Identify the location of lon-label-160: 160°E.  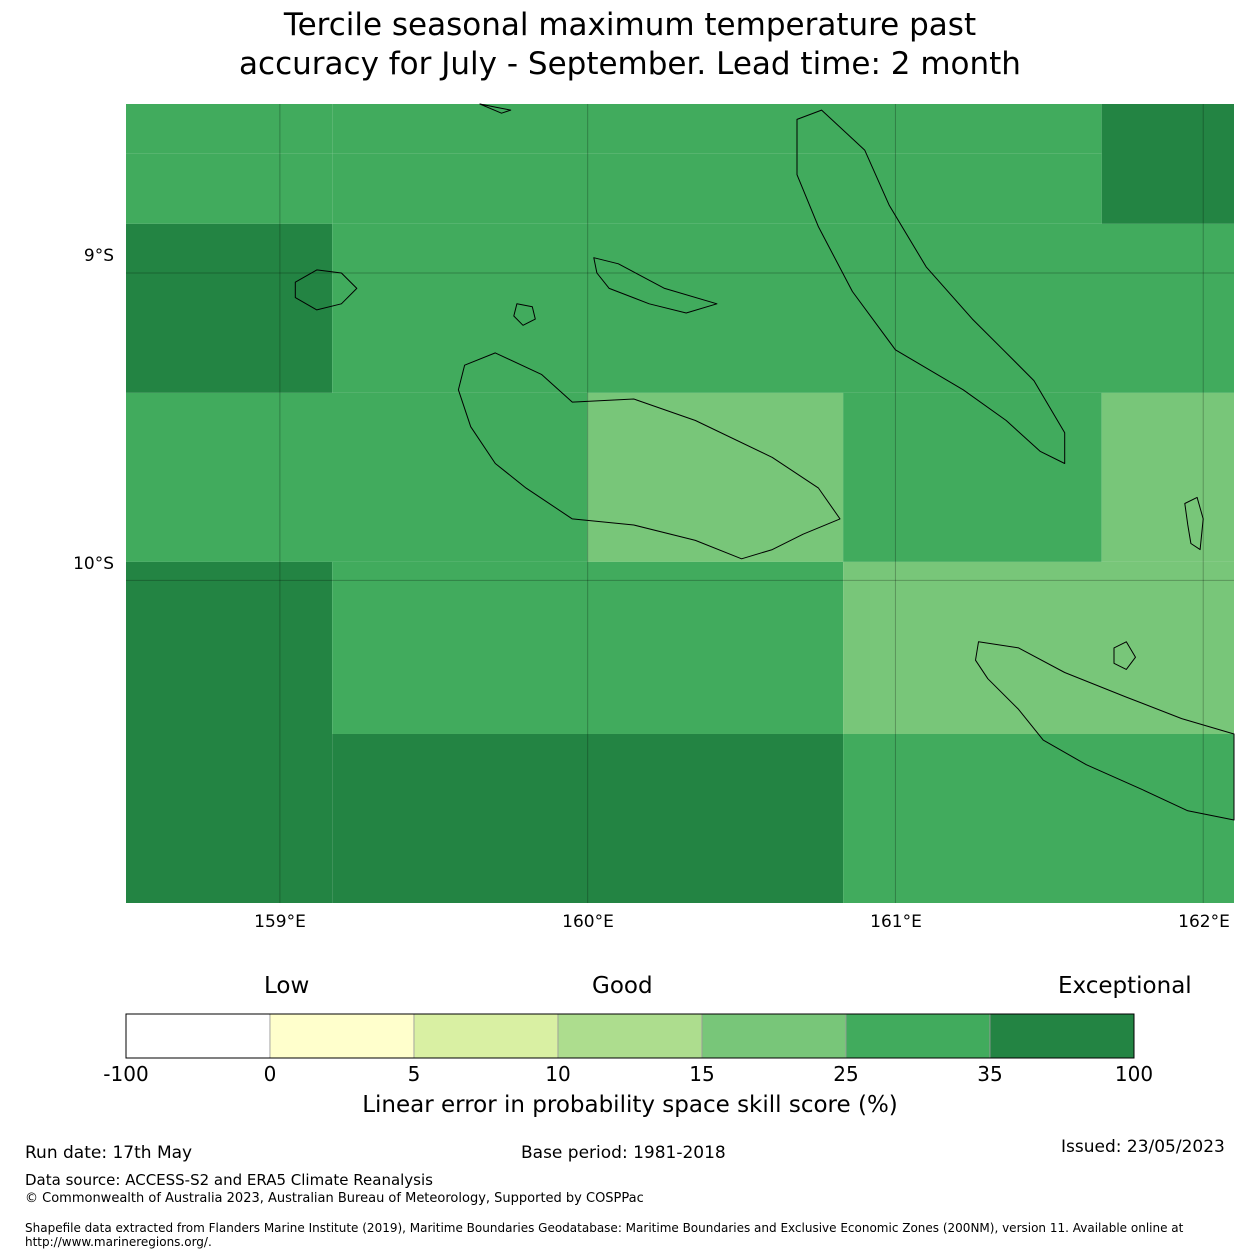
(588, 922).